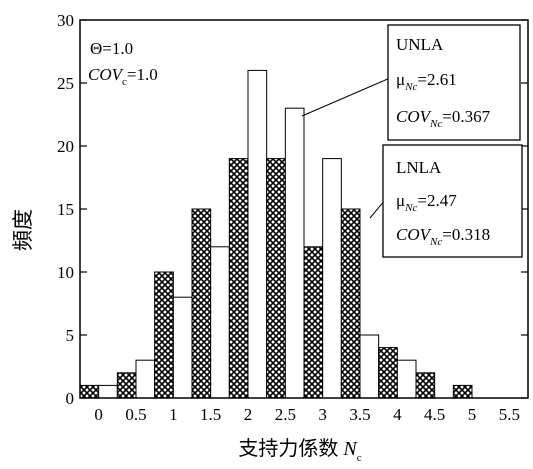  What do you see at coordinates (419, 167) in the screenshot?
I see `lnla-label: LNLA` at bounding box center [419, 167].